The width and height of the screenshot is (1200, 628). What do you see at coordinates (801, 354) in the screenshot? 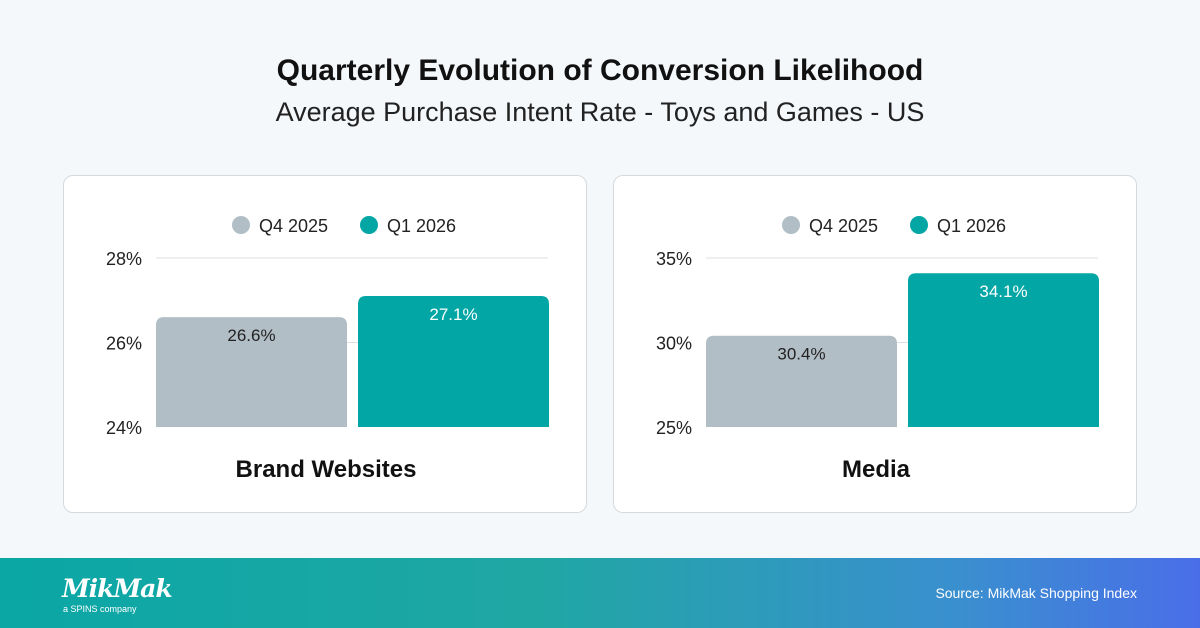
I see `data-label: 30.4%` at bounding box center [801, 354].